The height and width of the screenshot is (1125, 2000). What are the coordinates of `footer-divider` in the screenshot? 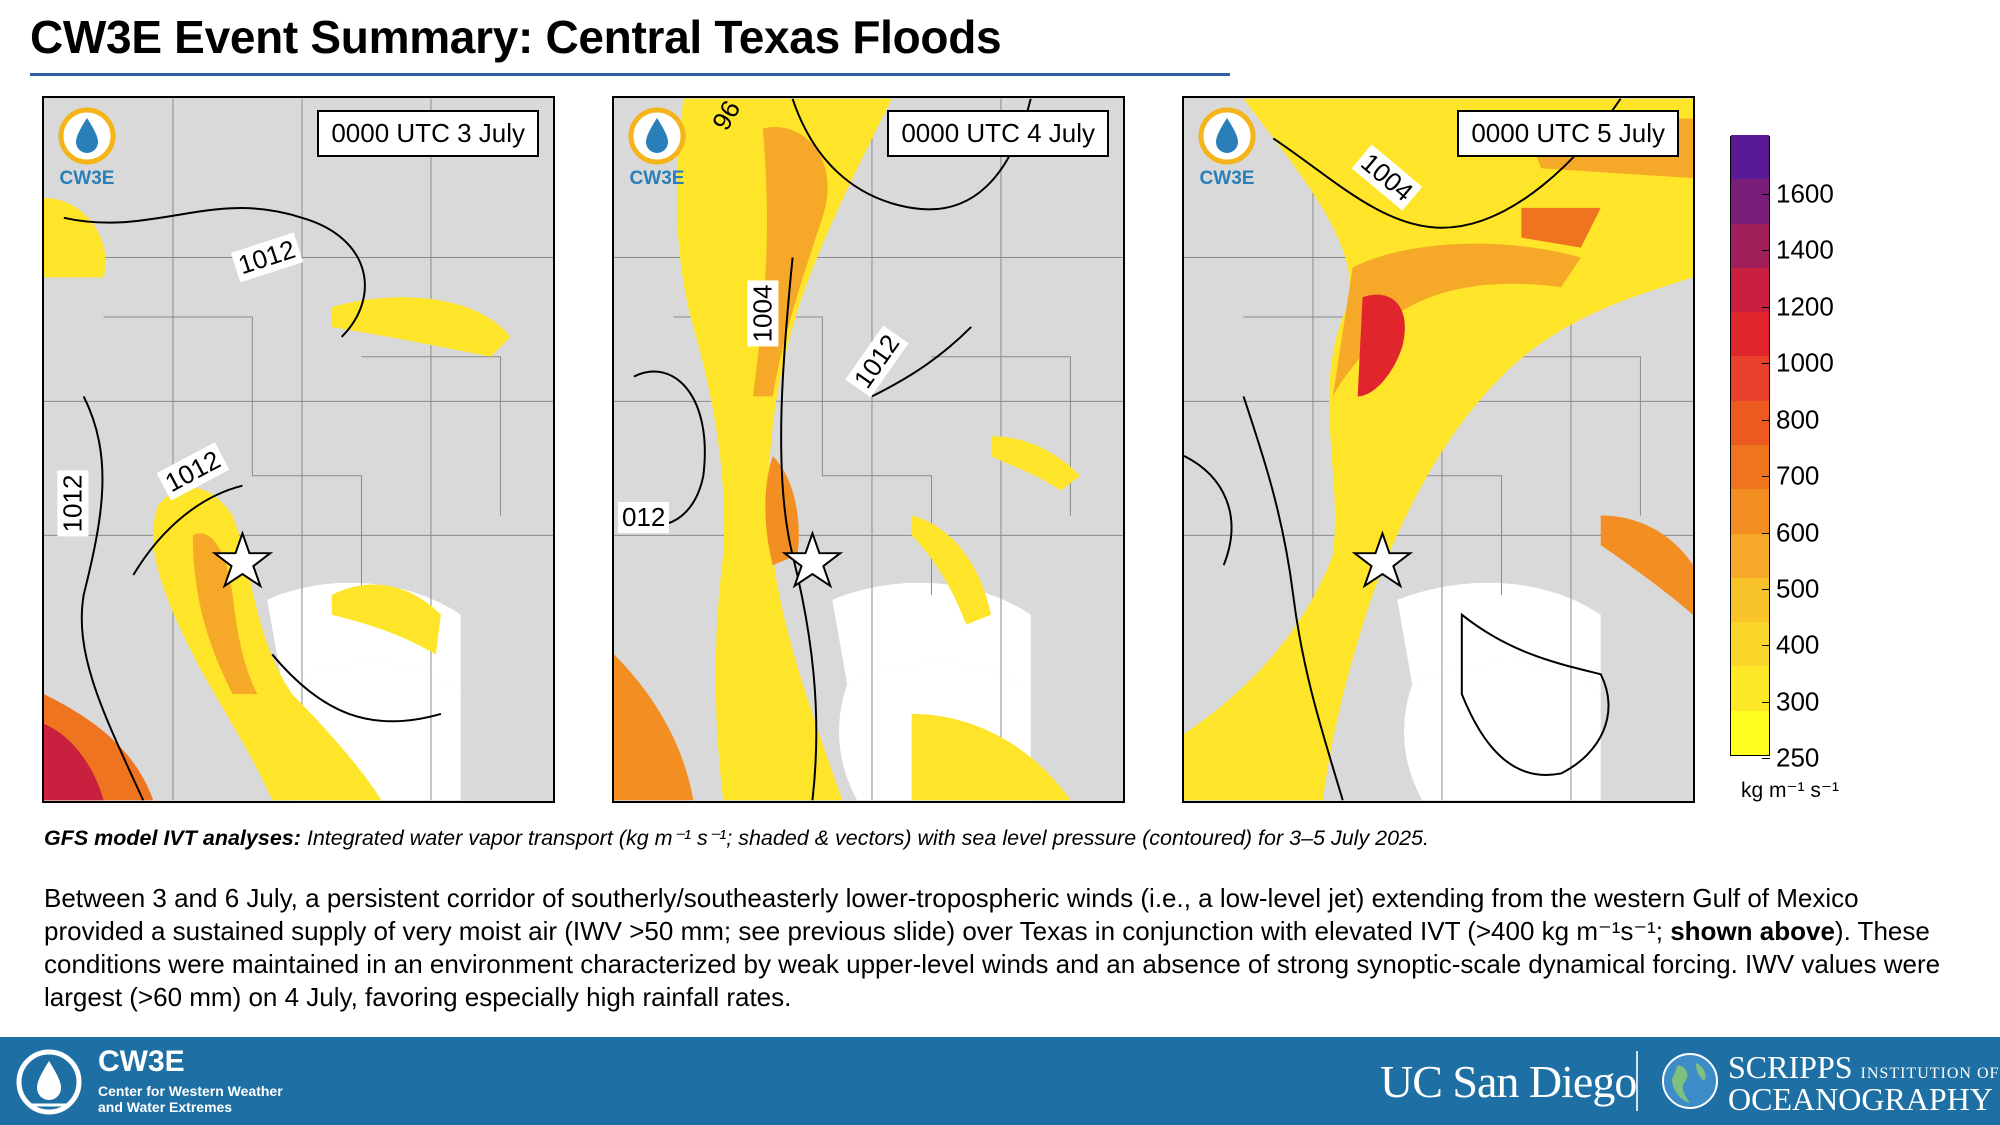 It's located at (1637, 1081).